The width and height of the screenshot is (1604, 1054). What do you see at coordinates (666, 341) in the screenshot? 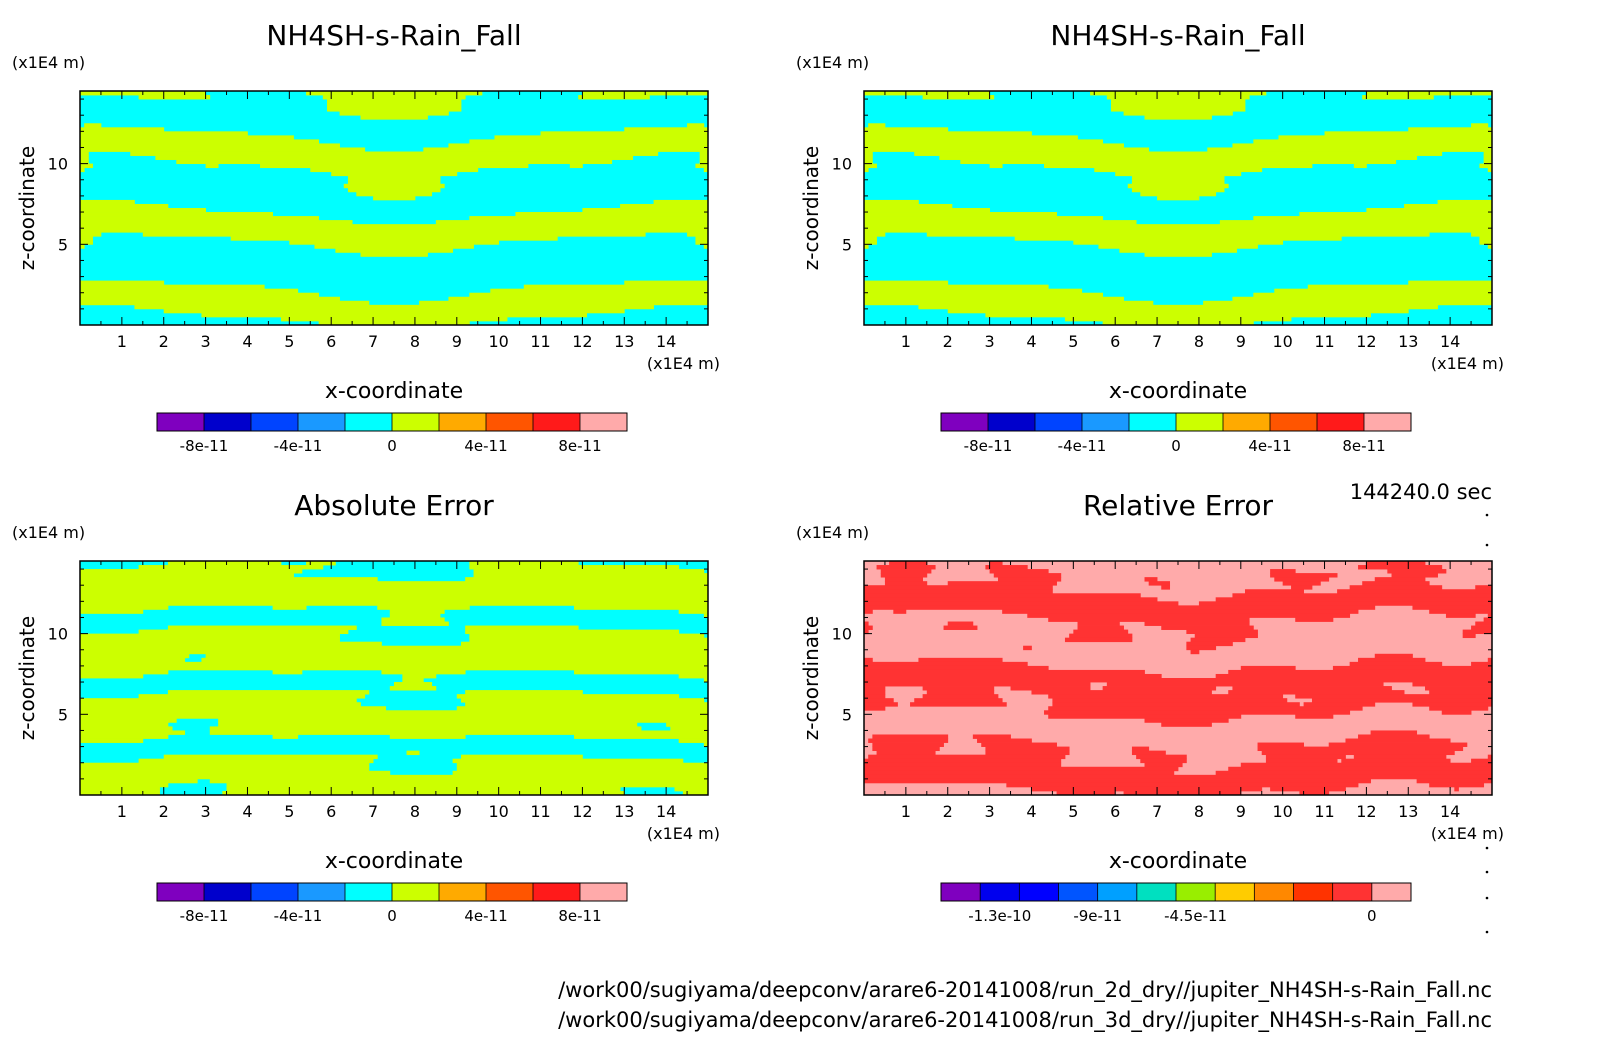
I see `x-tick-label: 14` at bounding box center [666, 341].